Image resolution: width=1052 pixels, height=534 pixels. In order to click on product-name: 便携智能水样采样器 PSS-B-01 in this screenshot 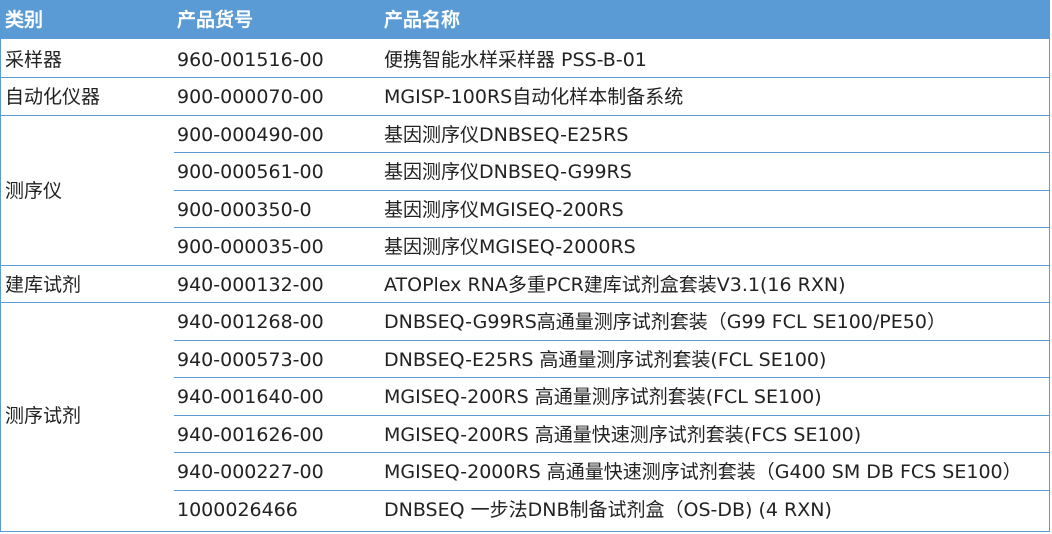, I will do `click(515, 60)`.